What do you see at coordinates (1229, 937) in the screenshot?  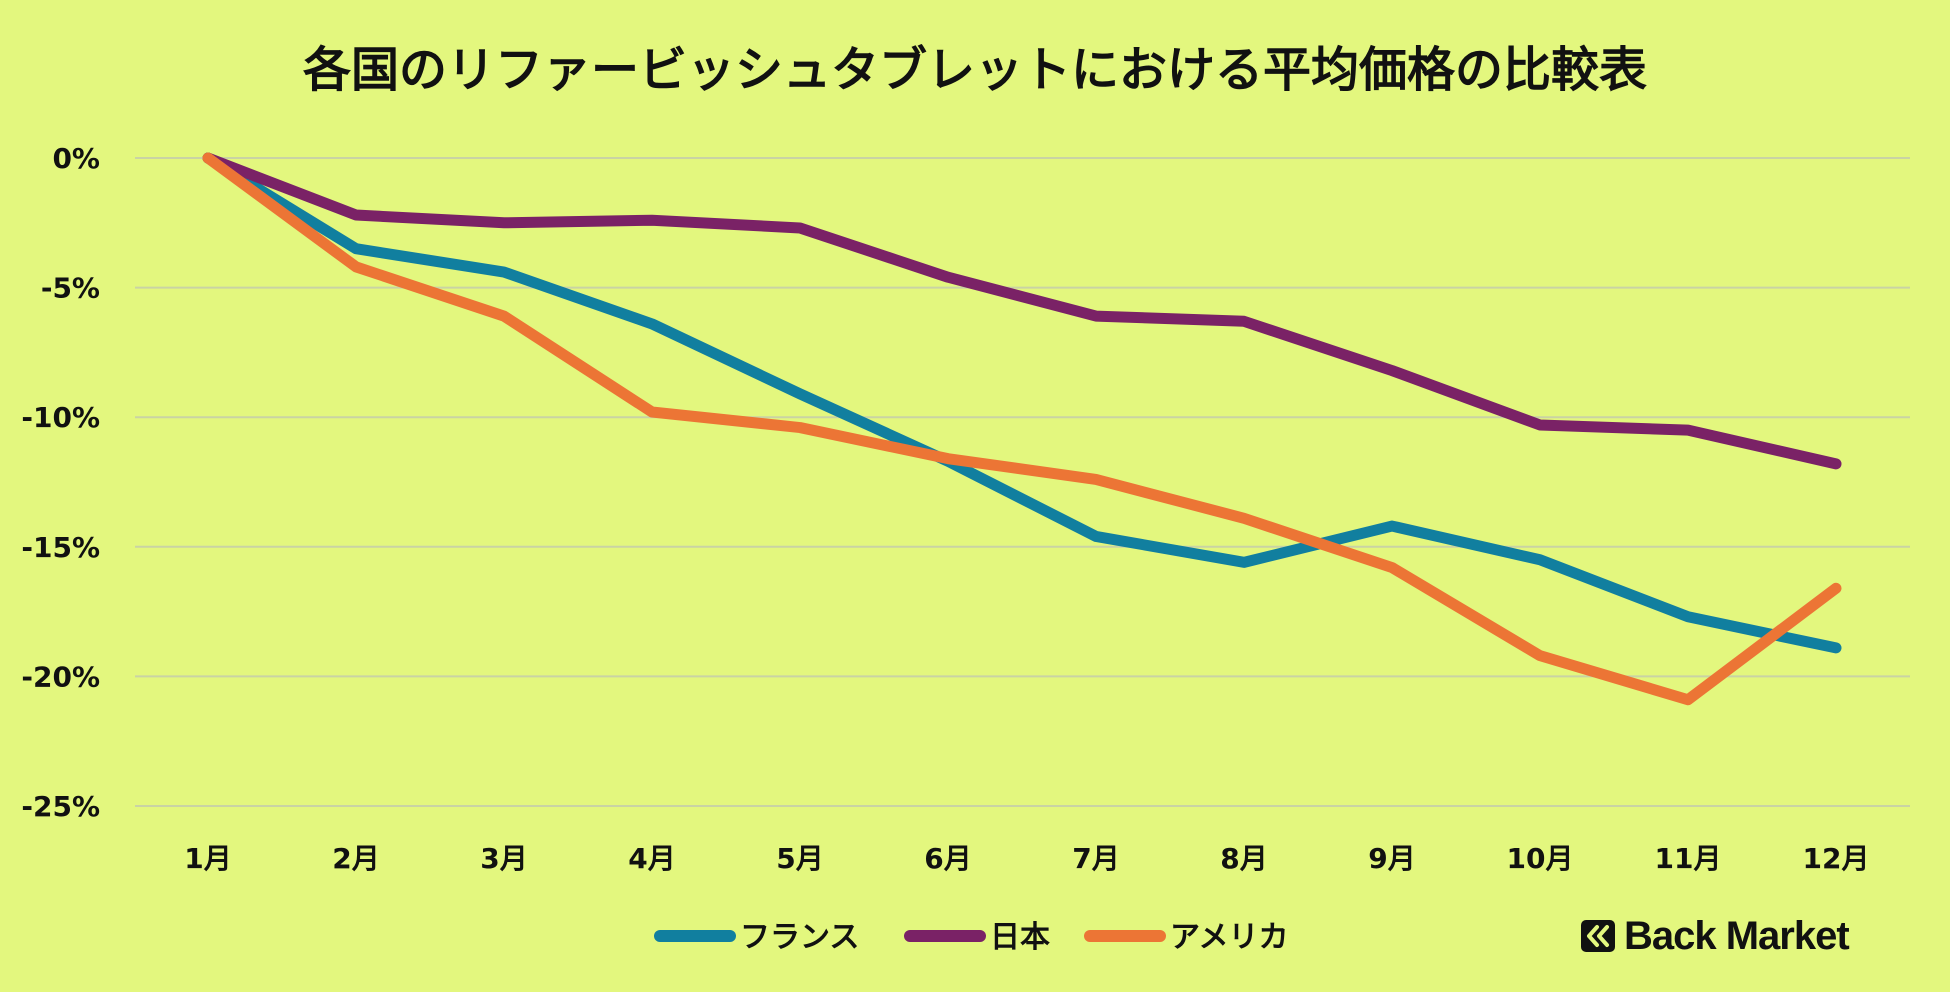 I see `legend-label: アメリカ` at bounding box center [1229, 937].